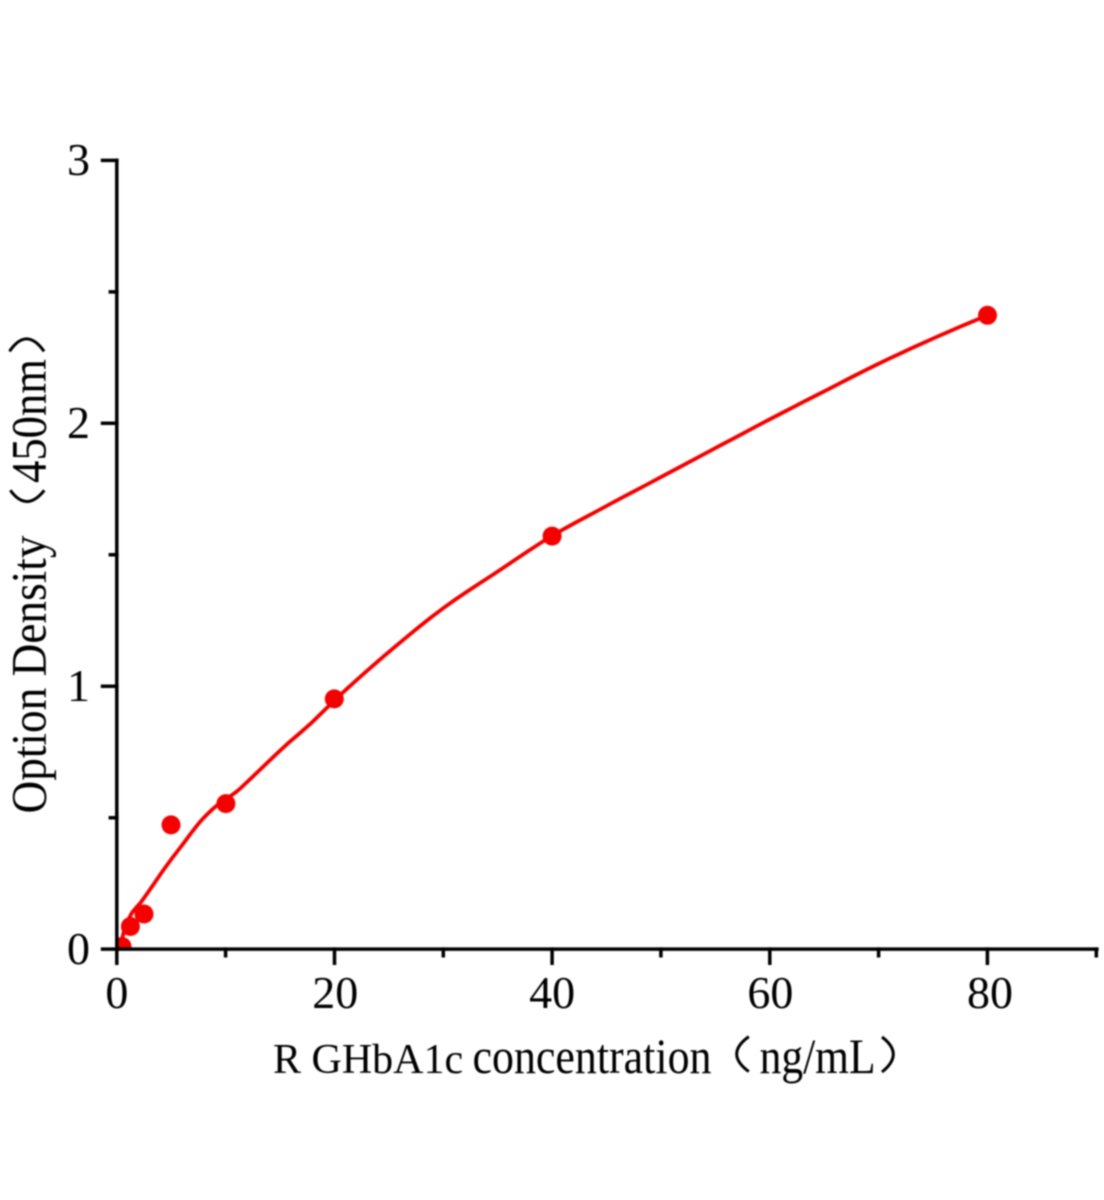 The width and height of the screenshot is (1104, 1200). I want to click on svg-text: 40, so click(552, 992).